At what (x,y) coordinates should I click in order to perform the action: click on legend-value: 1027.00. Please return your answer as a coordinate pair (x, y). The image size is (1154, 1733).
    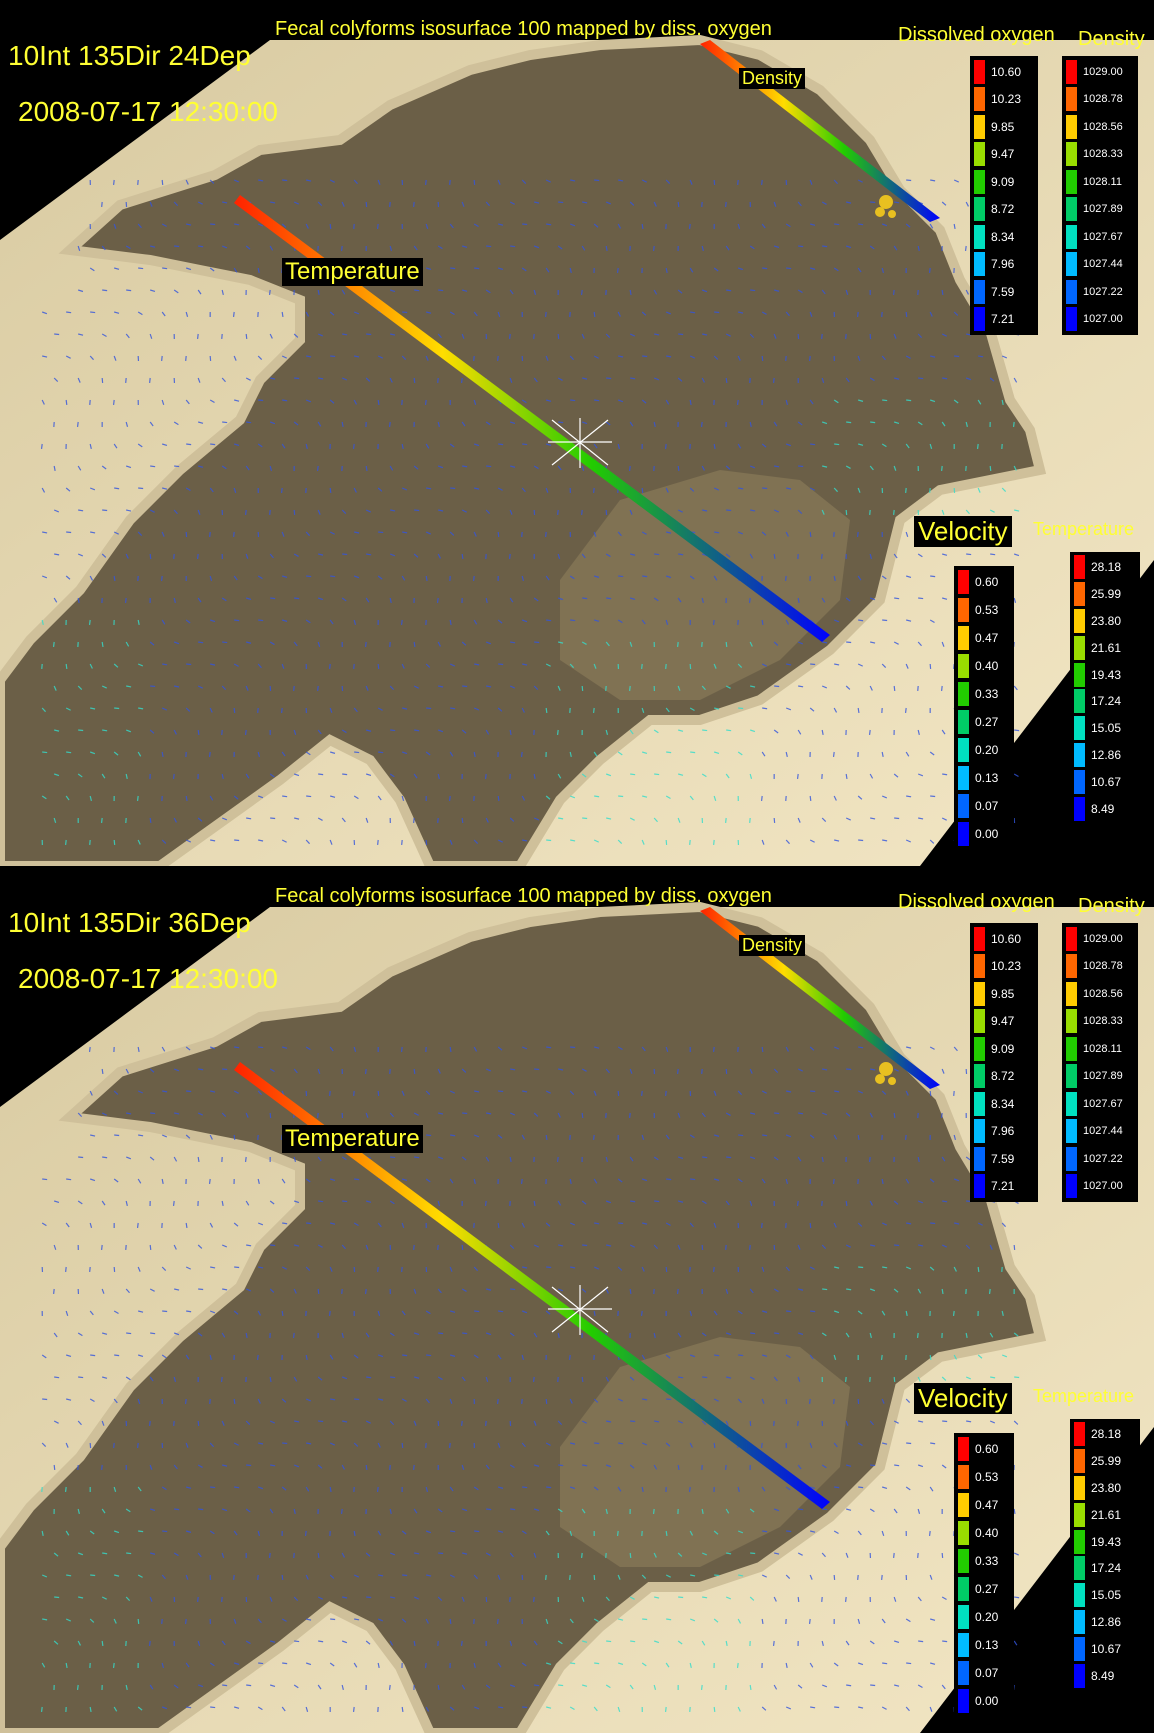
    Looking at the image, I should click on (1103, 1186).